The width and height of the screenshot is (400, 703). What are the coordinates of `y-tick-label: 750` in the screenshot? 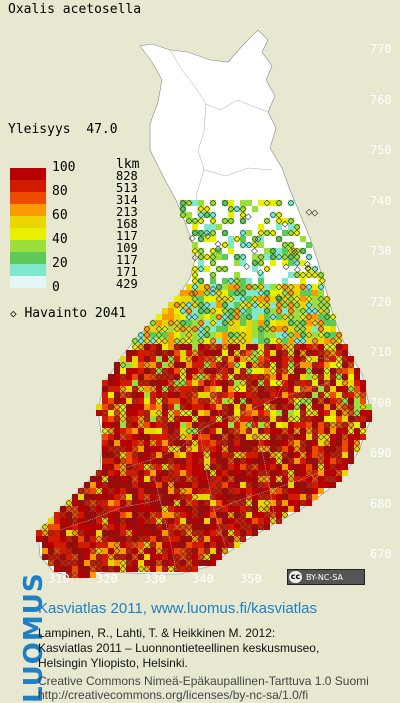 It's located at (381, 150).